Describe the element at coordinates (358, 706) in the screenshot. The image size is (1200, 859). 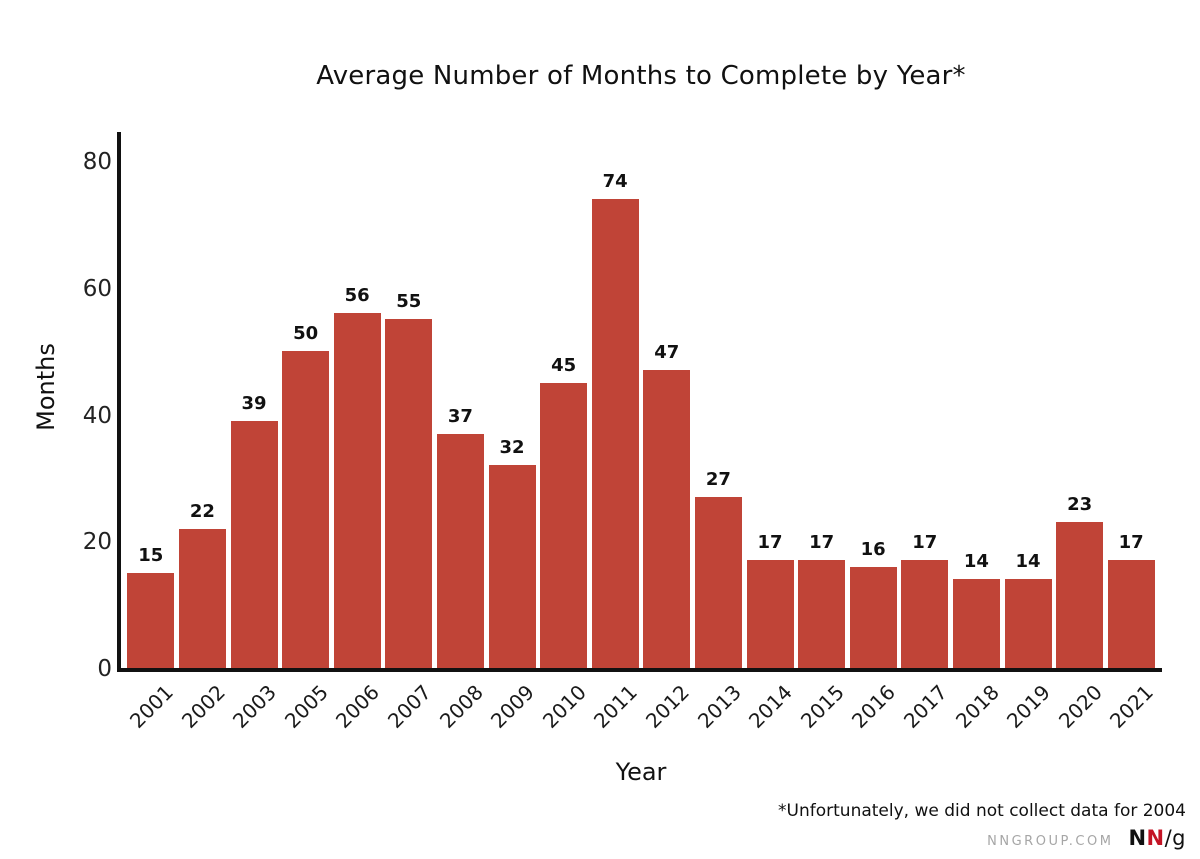
I see `x-tick-label: 2006` at that location.